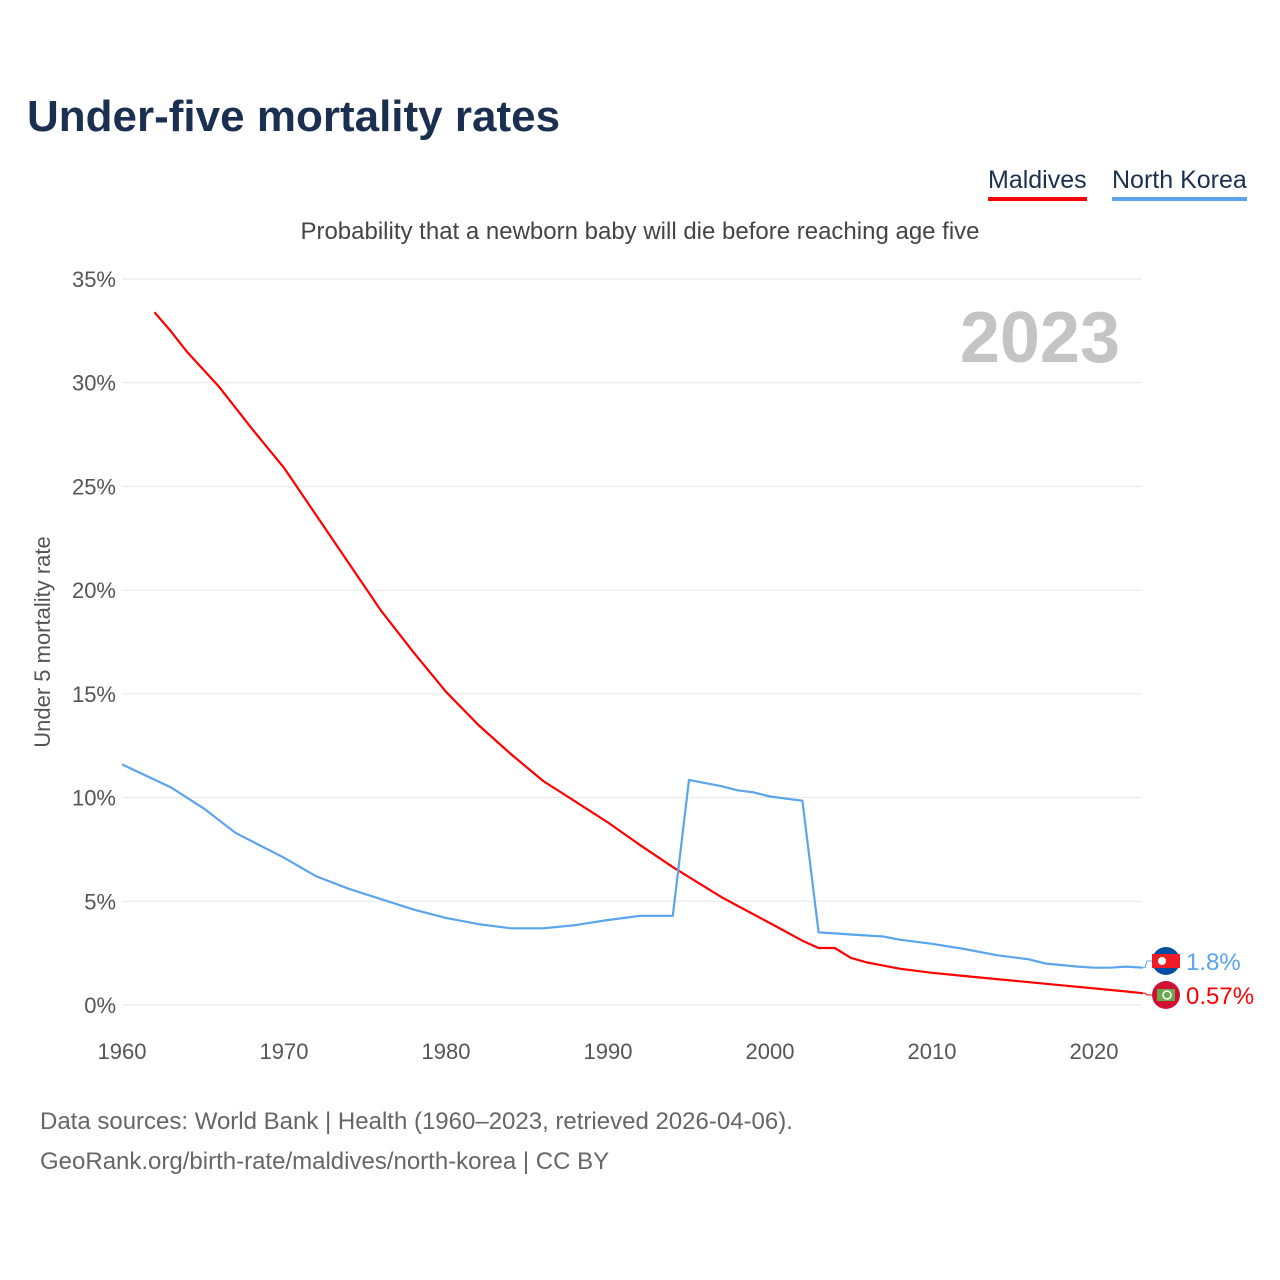 Image resolution: width=1280 pixels, height=1280 pixels. What do you see at coordinates (1040, 338) in the screenshot?
I see `year-label: 2023` at bounding box center [1040, 338].